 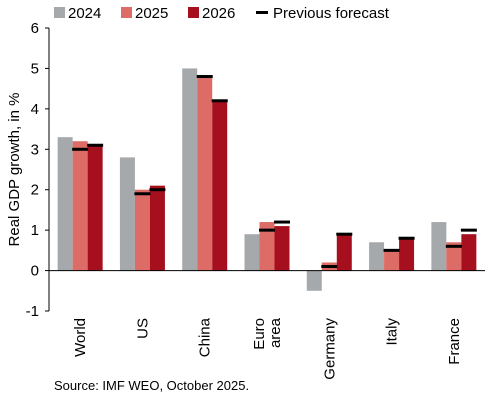 I want to click on bar-2025-china, so click(x=205, y=173).